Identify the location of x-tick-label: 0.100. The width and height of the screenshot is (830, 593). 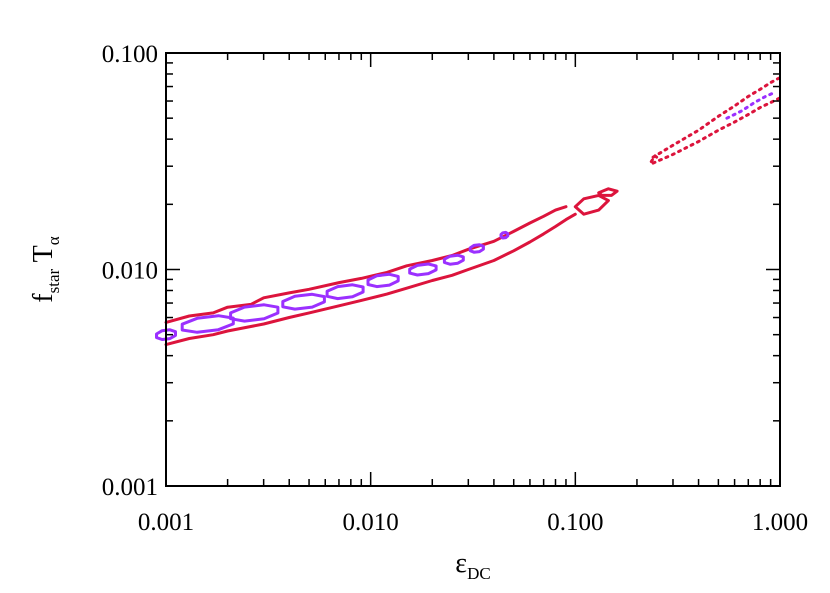
(575, 522).